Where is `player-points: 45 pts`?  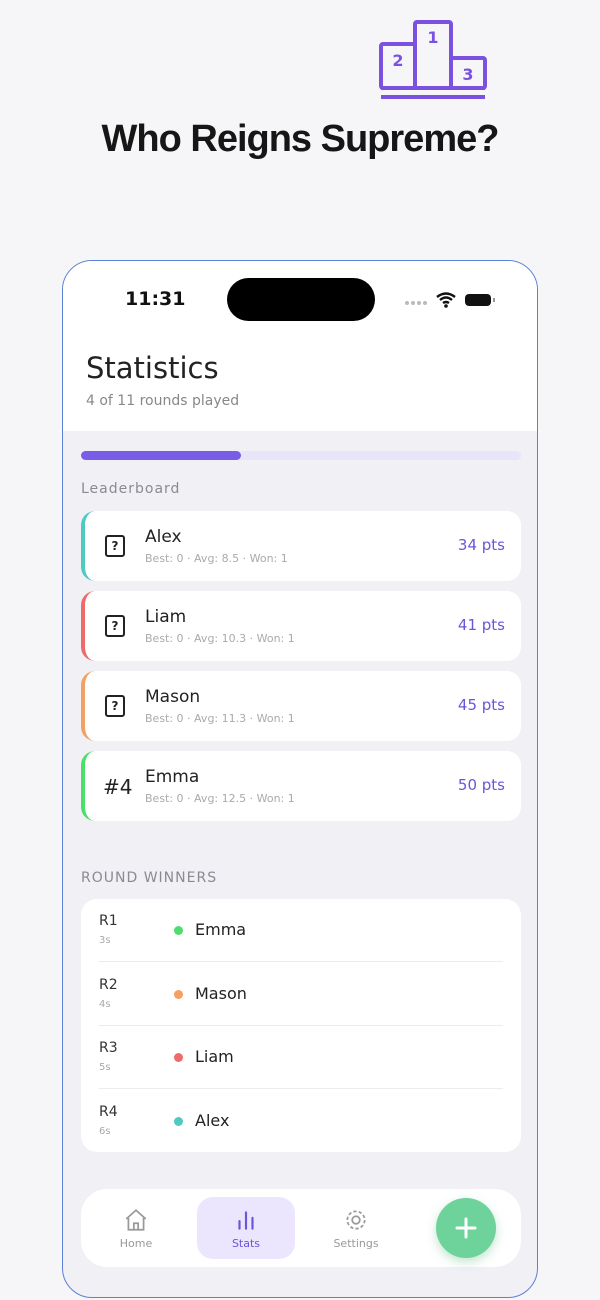
player-points: 45 pts is located at coordinates (481, 705).